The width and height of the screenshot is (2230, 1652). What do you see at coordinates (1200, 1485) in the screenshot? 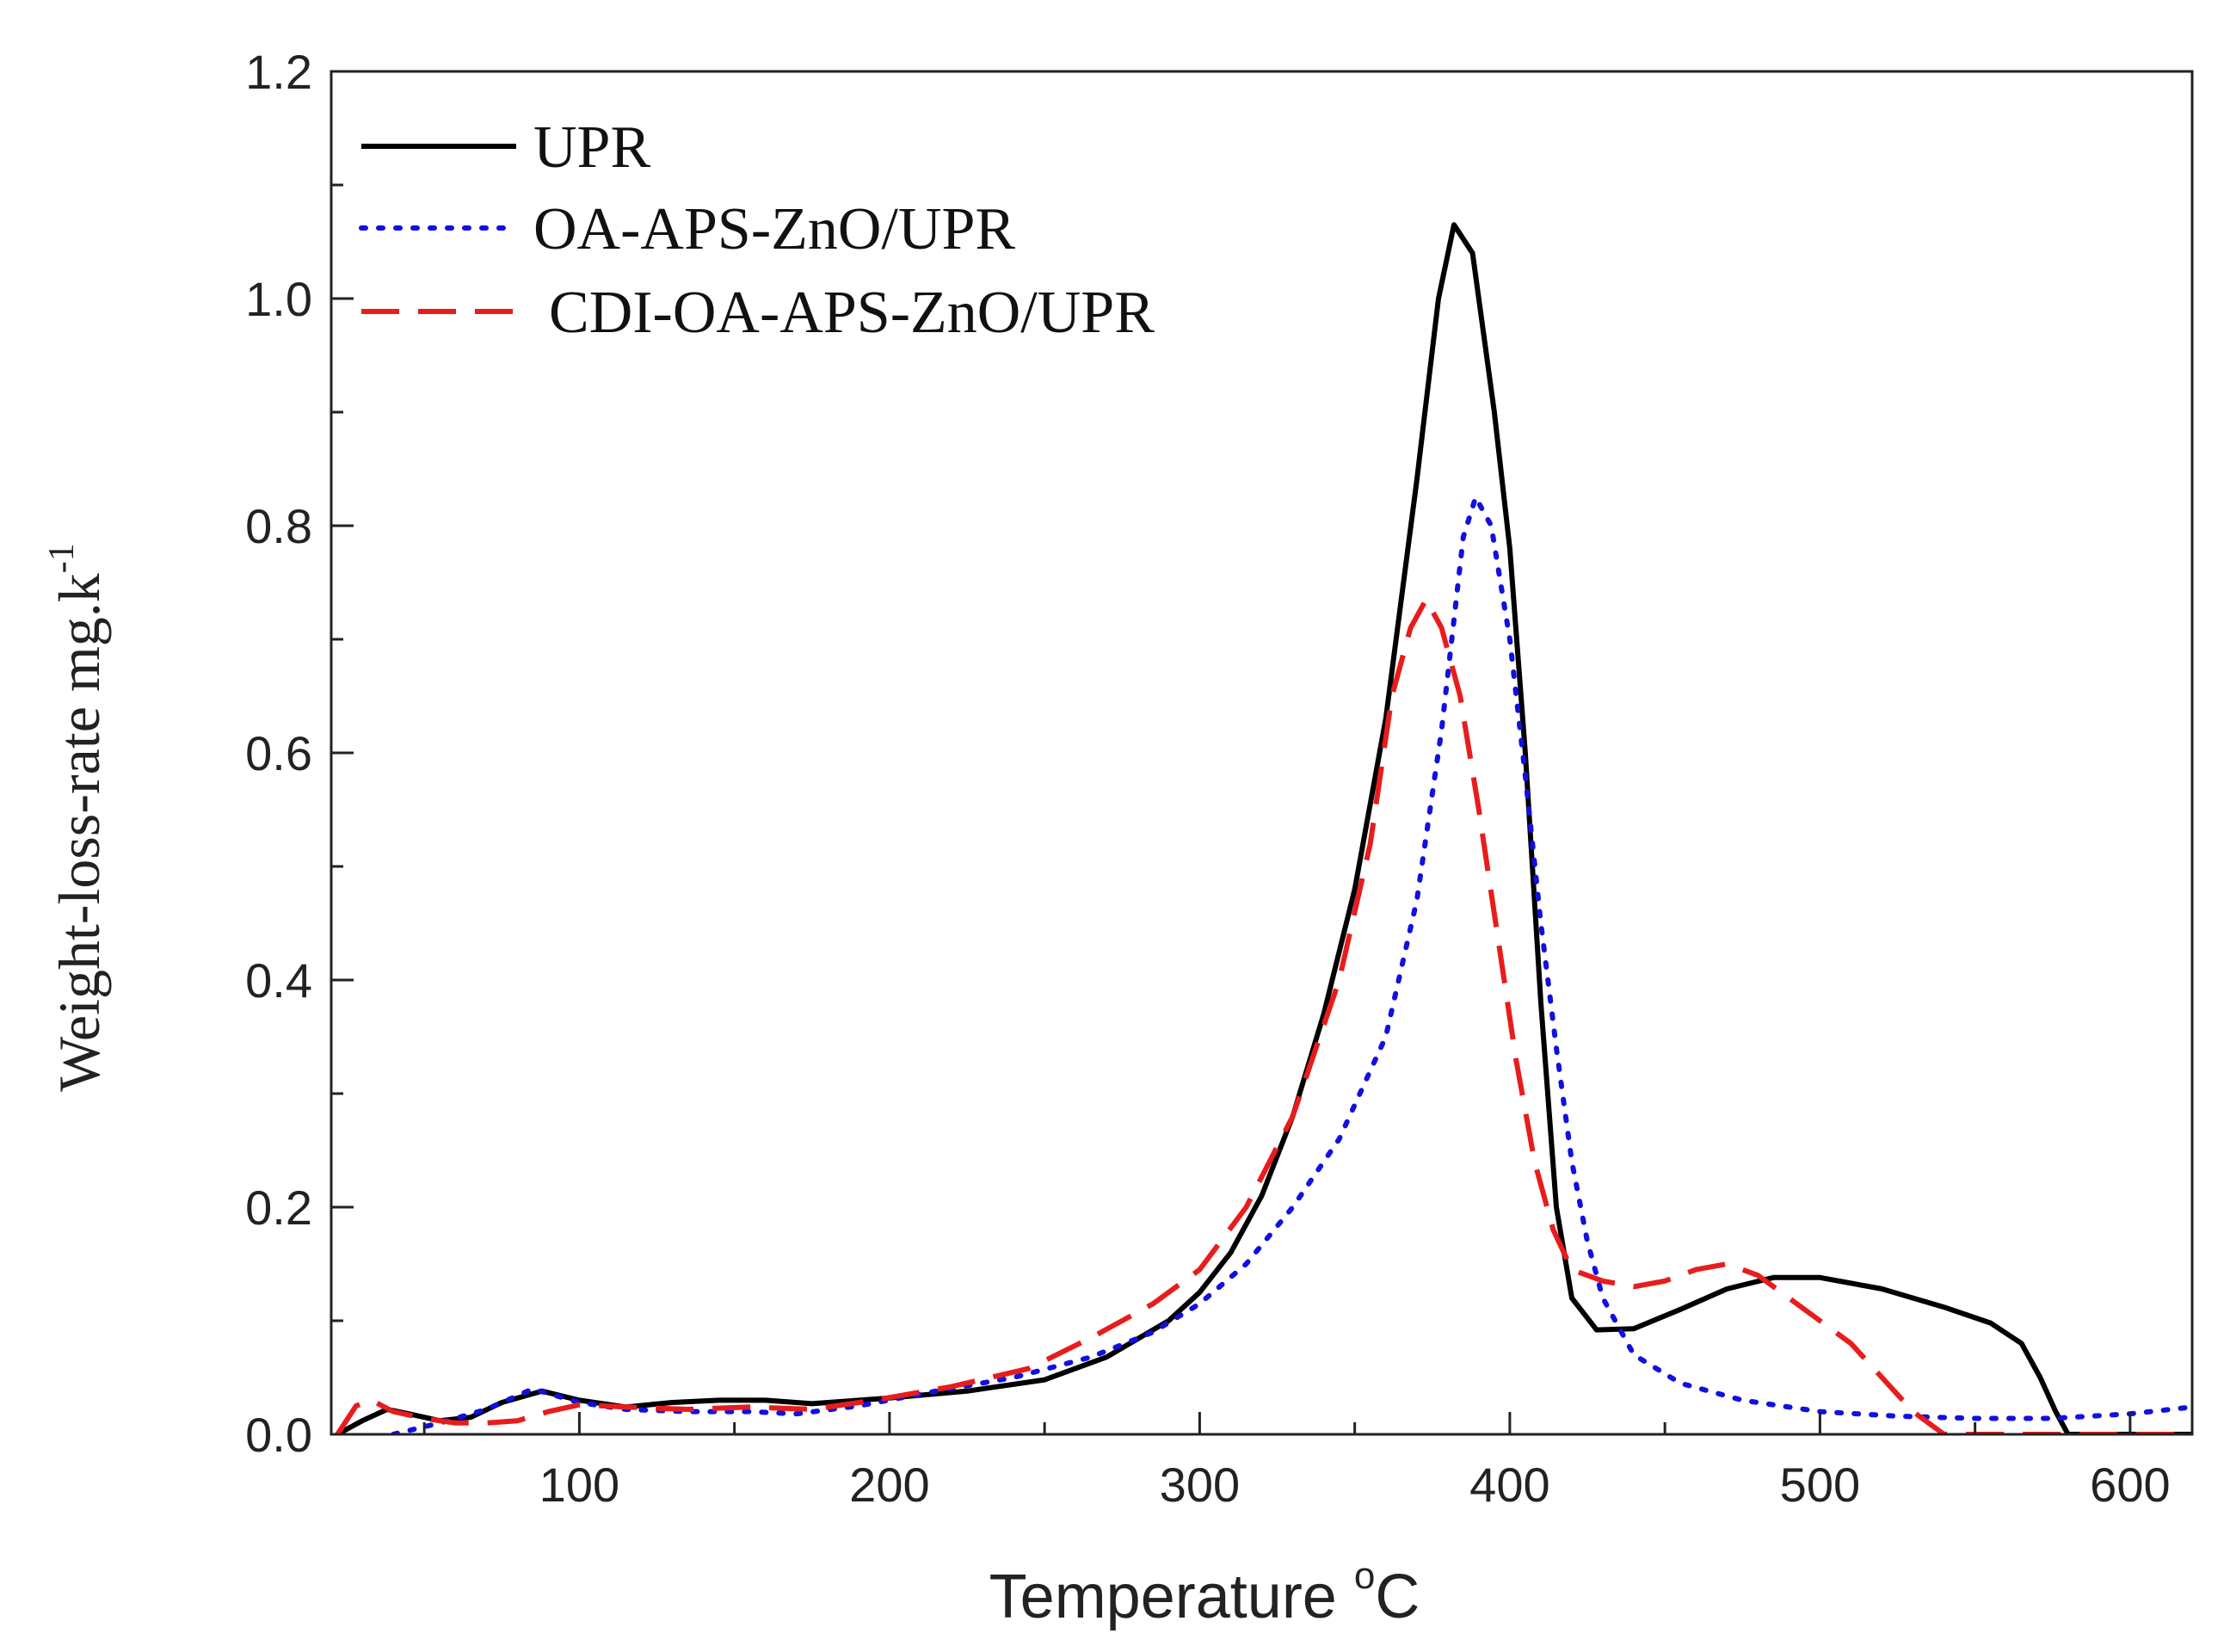
I see `x-tick-label: 300` at bounding box center [1200, 1485].